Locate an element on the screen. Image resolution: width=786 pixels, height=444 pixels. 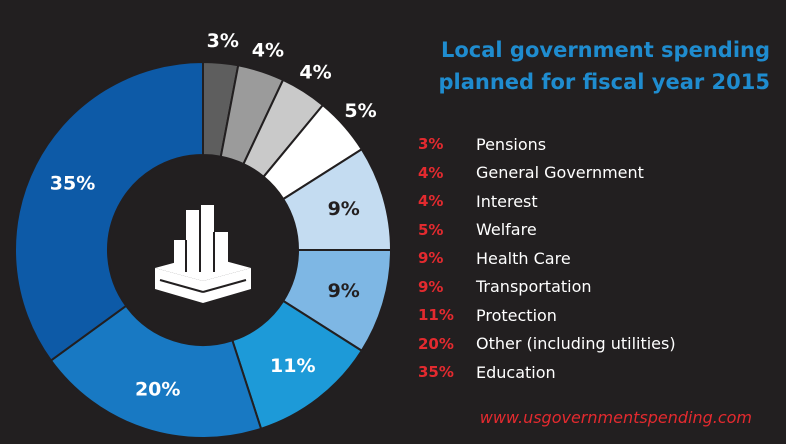
legend-label: Other (including utilities) is located at coordinates (576, 344).